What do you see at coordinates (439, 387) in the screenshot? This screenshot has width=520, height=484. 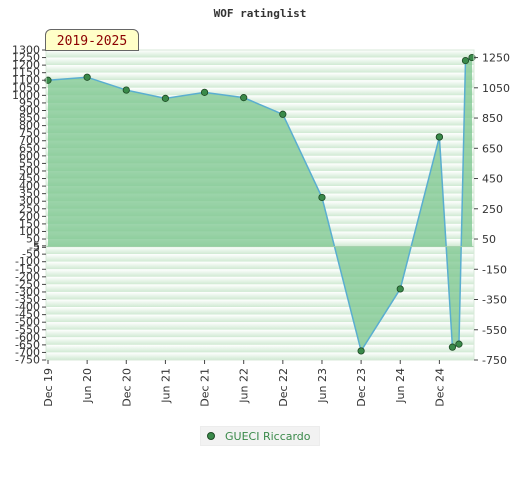 I see `x-tick-label: Dec 24` at bounding box center [439, 387].